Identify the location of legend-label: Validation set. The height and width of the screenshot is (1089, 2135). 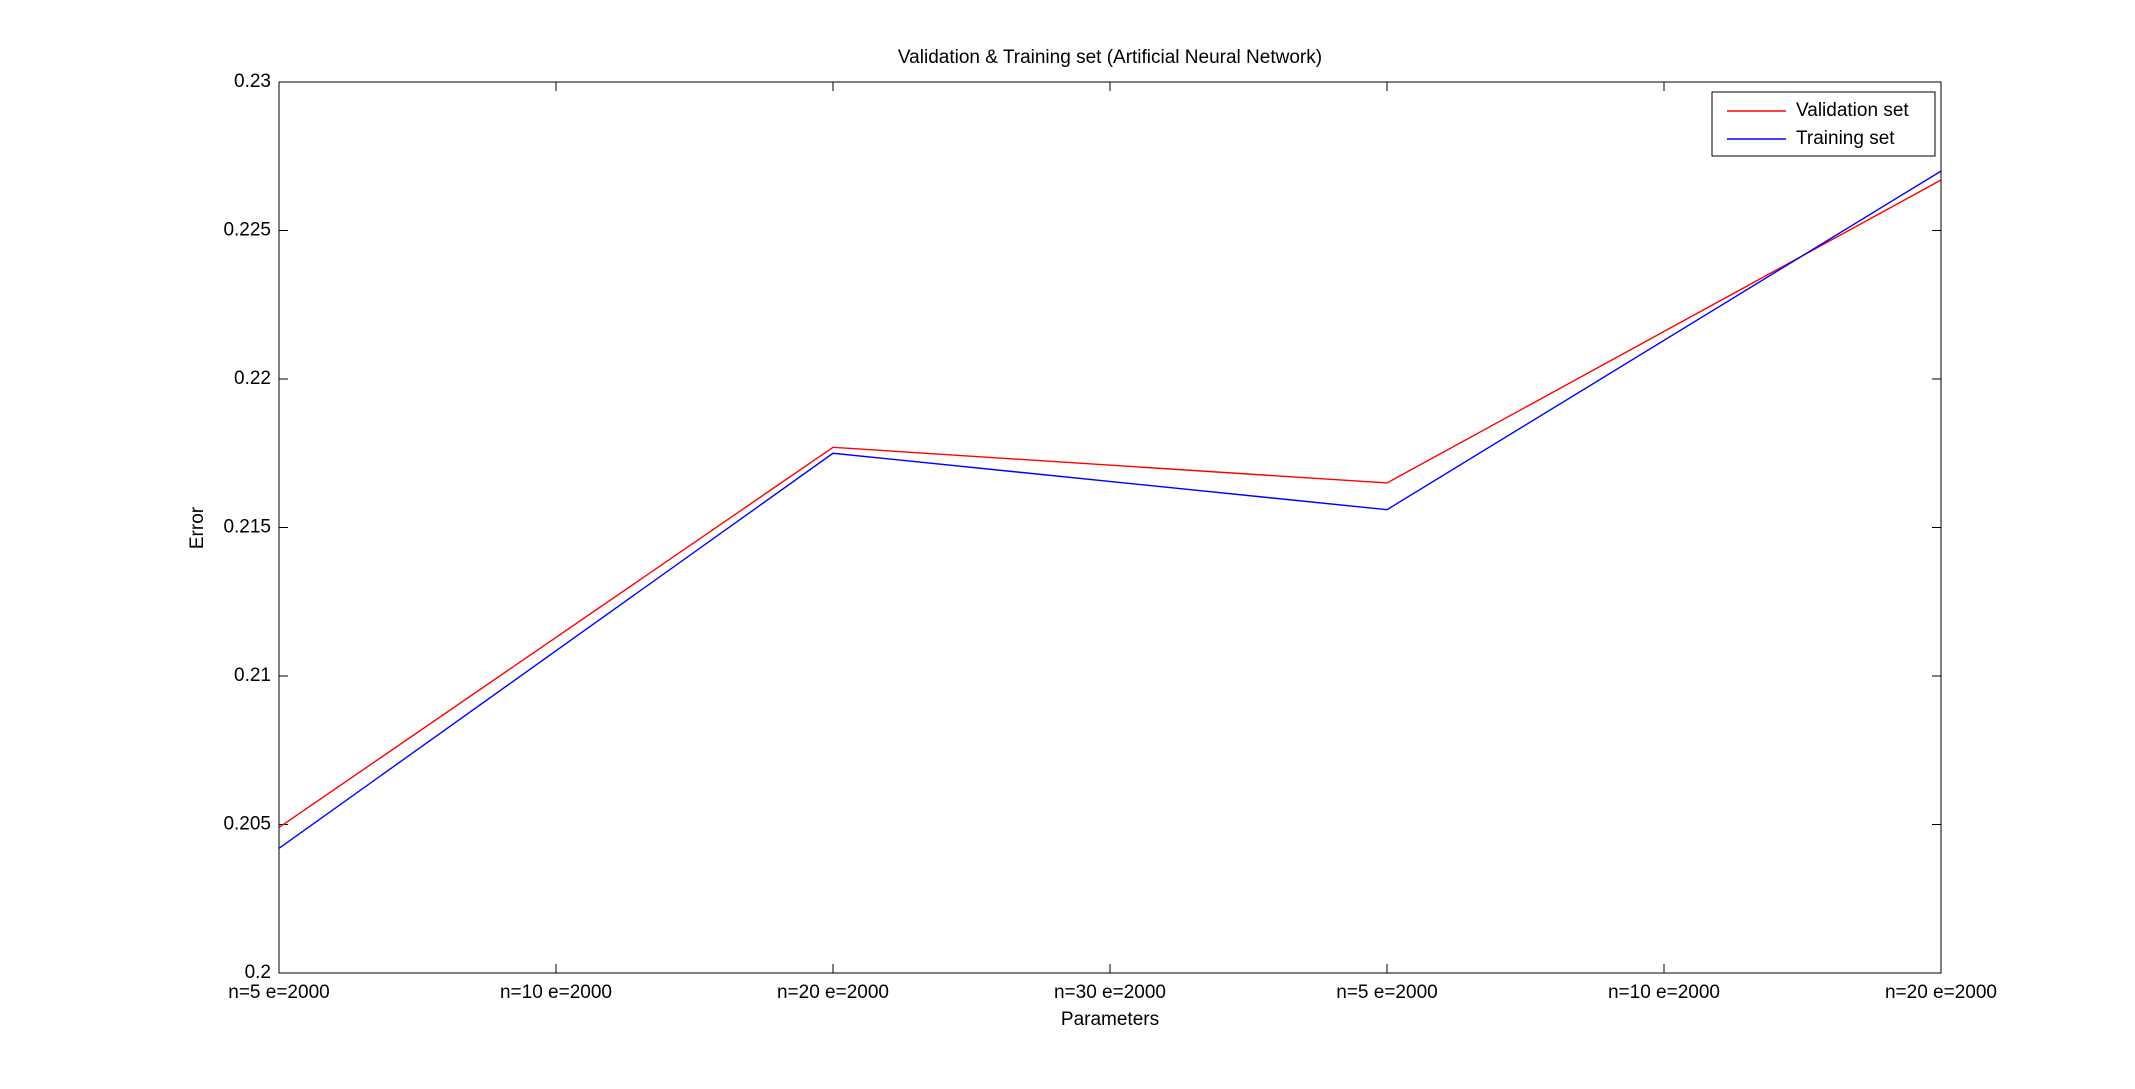
(1852, 110).